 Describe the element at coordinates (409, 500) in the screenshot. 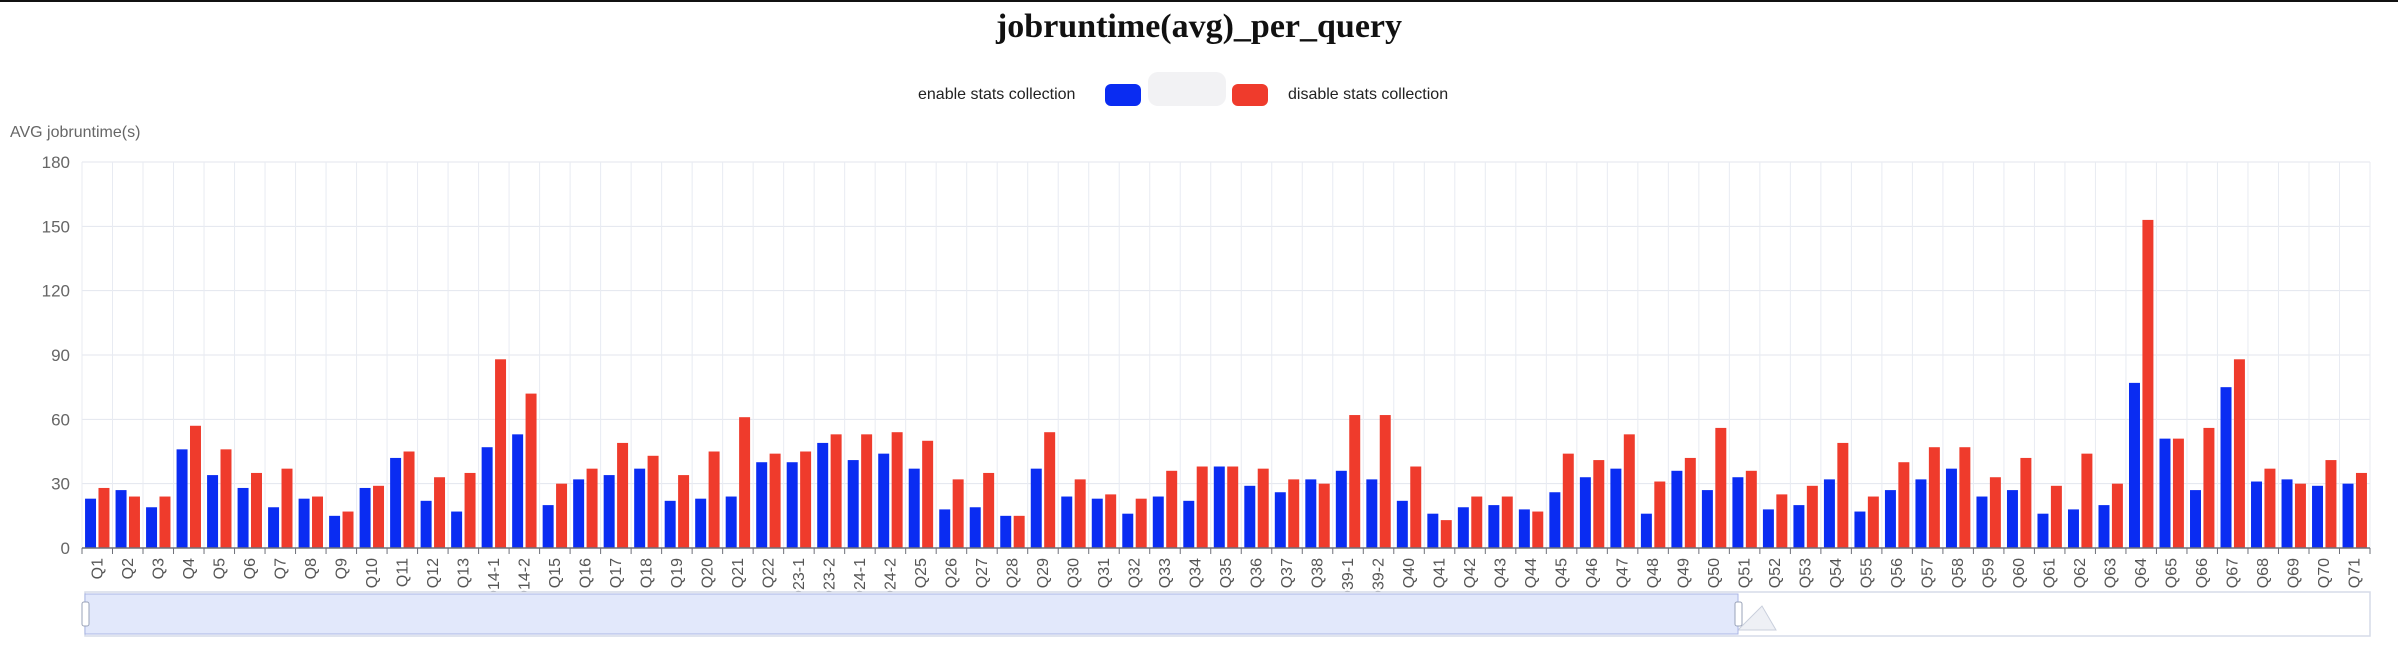

I see `bar-disable-Q11` at that location.